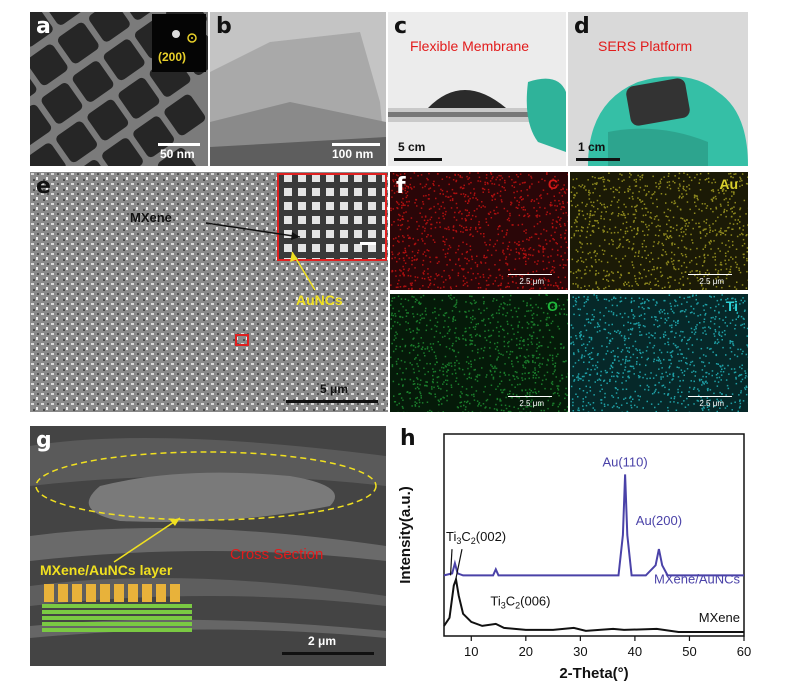 This screenshot has height=695, width=790. What do you see at coordinates (470, 46) in the screenshot?
I see `panel-c-title: Flexible Membrane` at bounding box center [470, 46].